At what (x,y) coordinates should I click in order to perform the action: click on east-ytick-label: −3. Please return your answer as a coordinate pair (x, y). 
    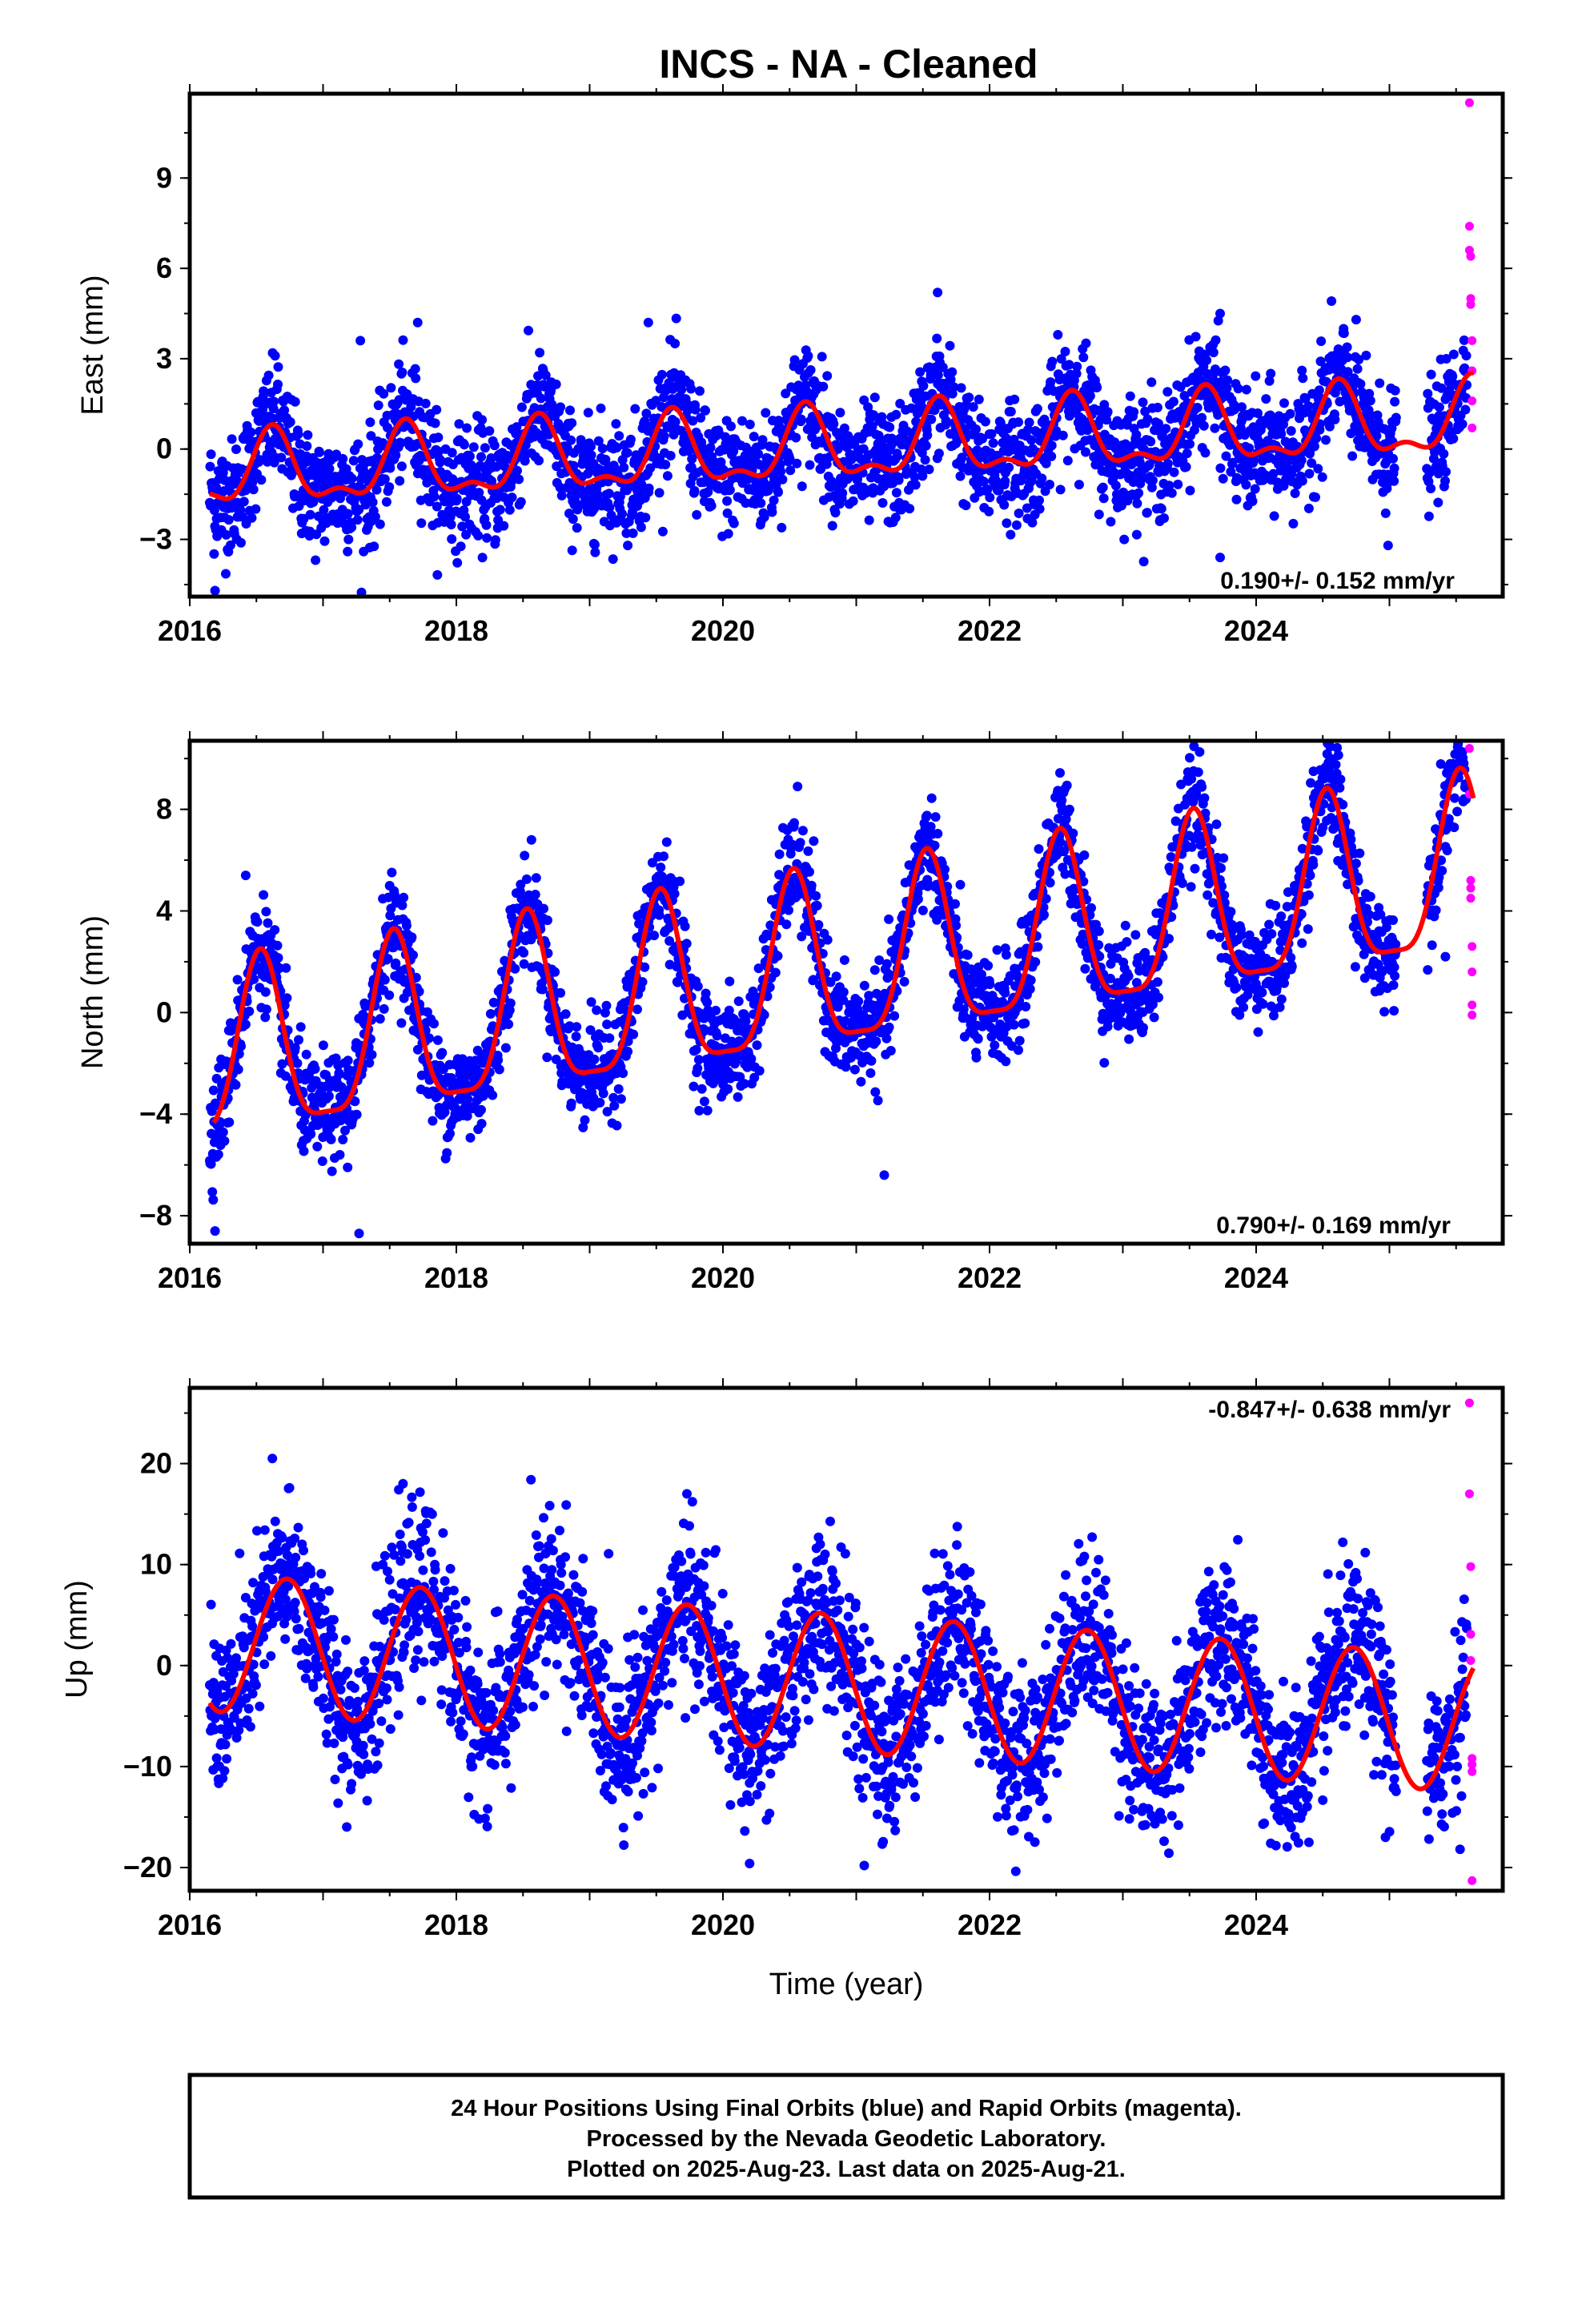
    Looking at the image, I should click on (155, 539).